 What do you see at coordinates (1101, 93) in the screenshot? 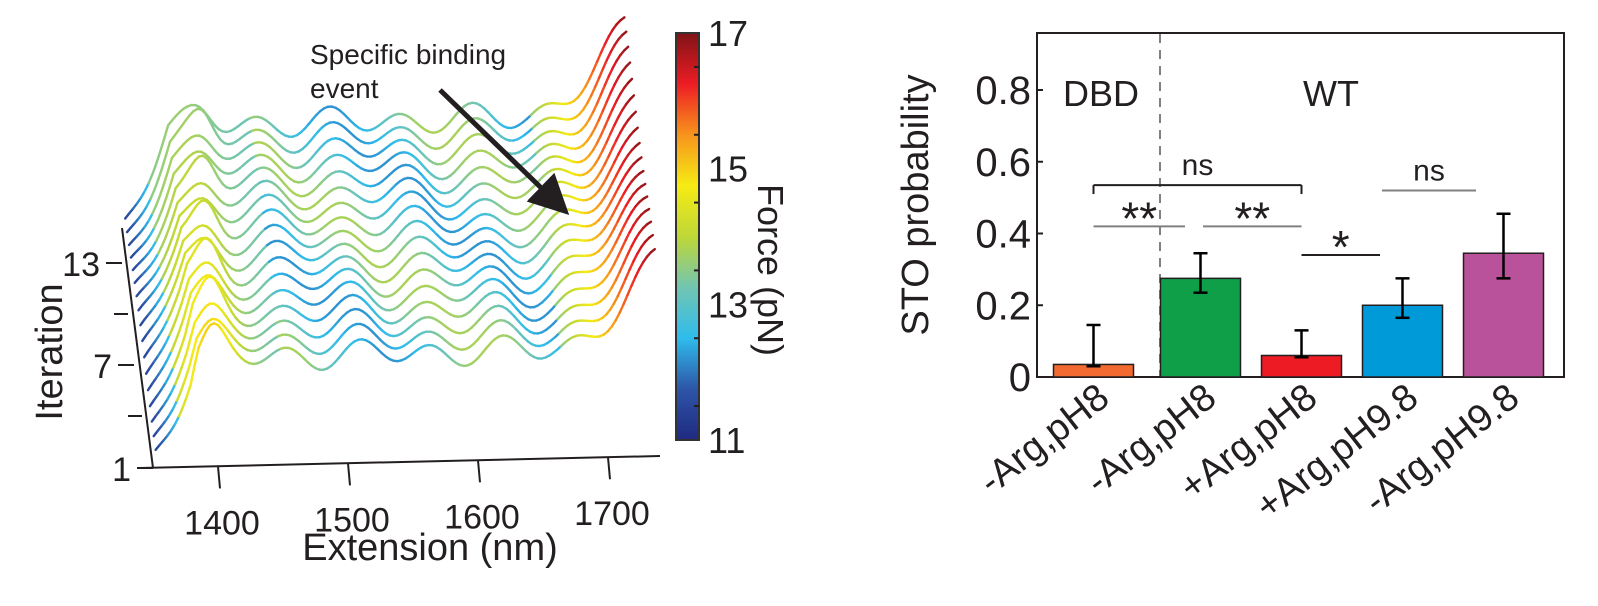
I see `group-label-dbd: DBD` at bounding box center [1101, 93].